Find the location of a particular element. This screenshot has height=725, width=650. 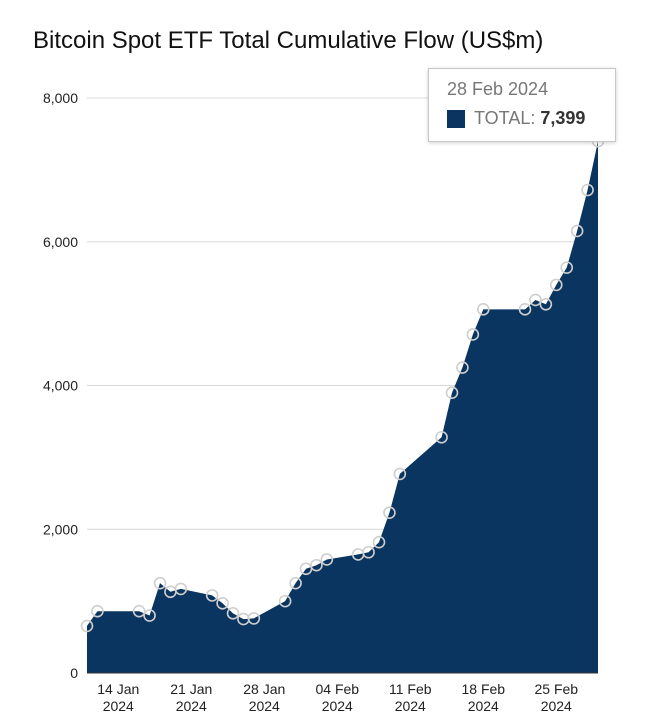

tooltip-date: 28 Feb 2024 is located at coordinates (498, 89).